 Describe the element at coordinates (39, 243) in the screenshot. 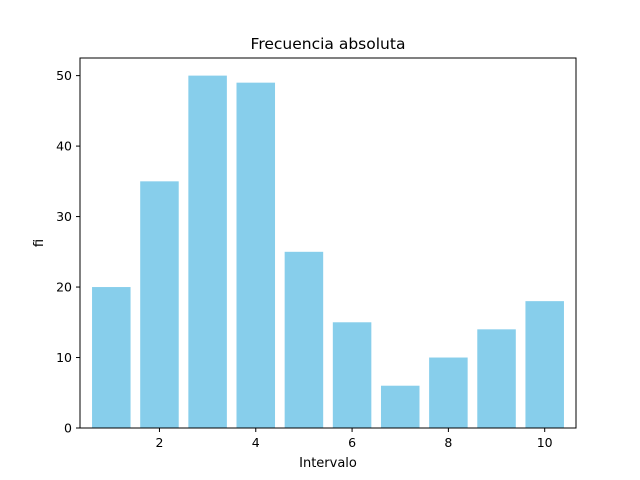

I see `y-axis-label: fi` at that location.